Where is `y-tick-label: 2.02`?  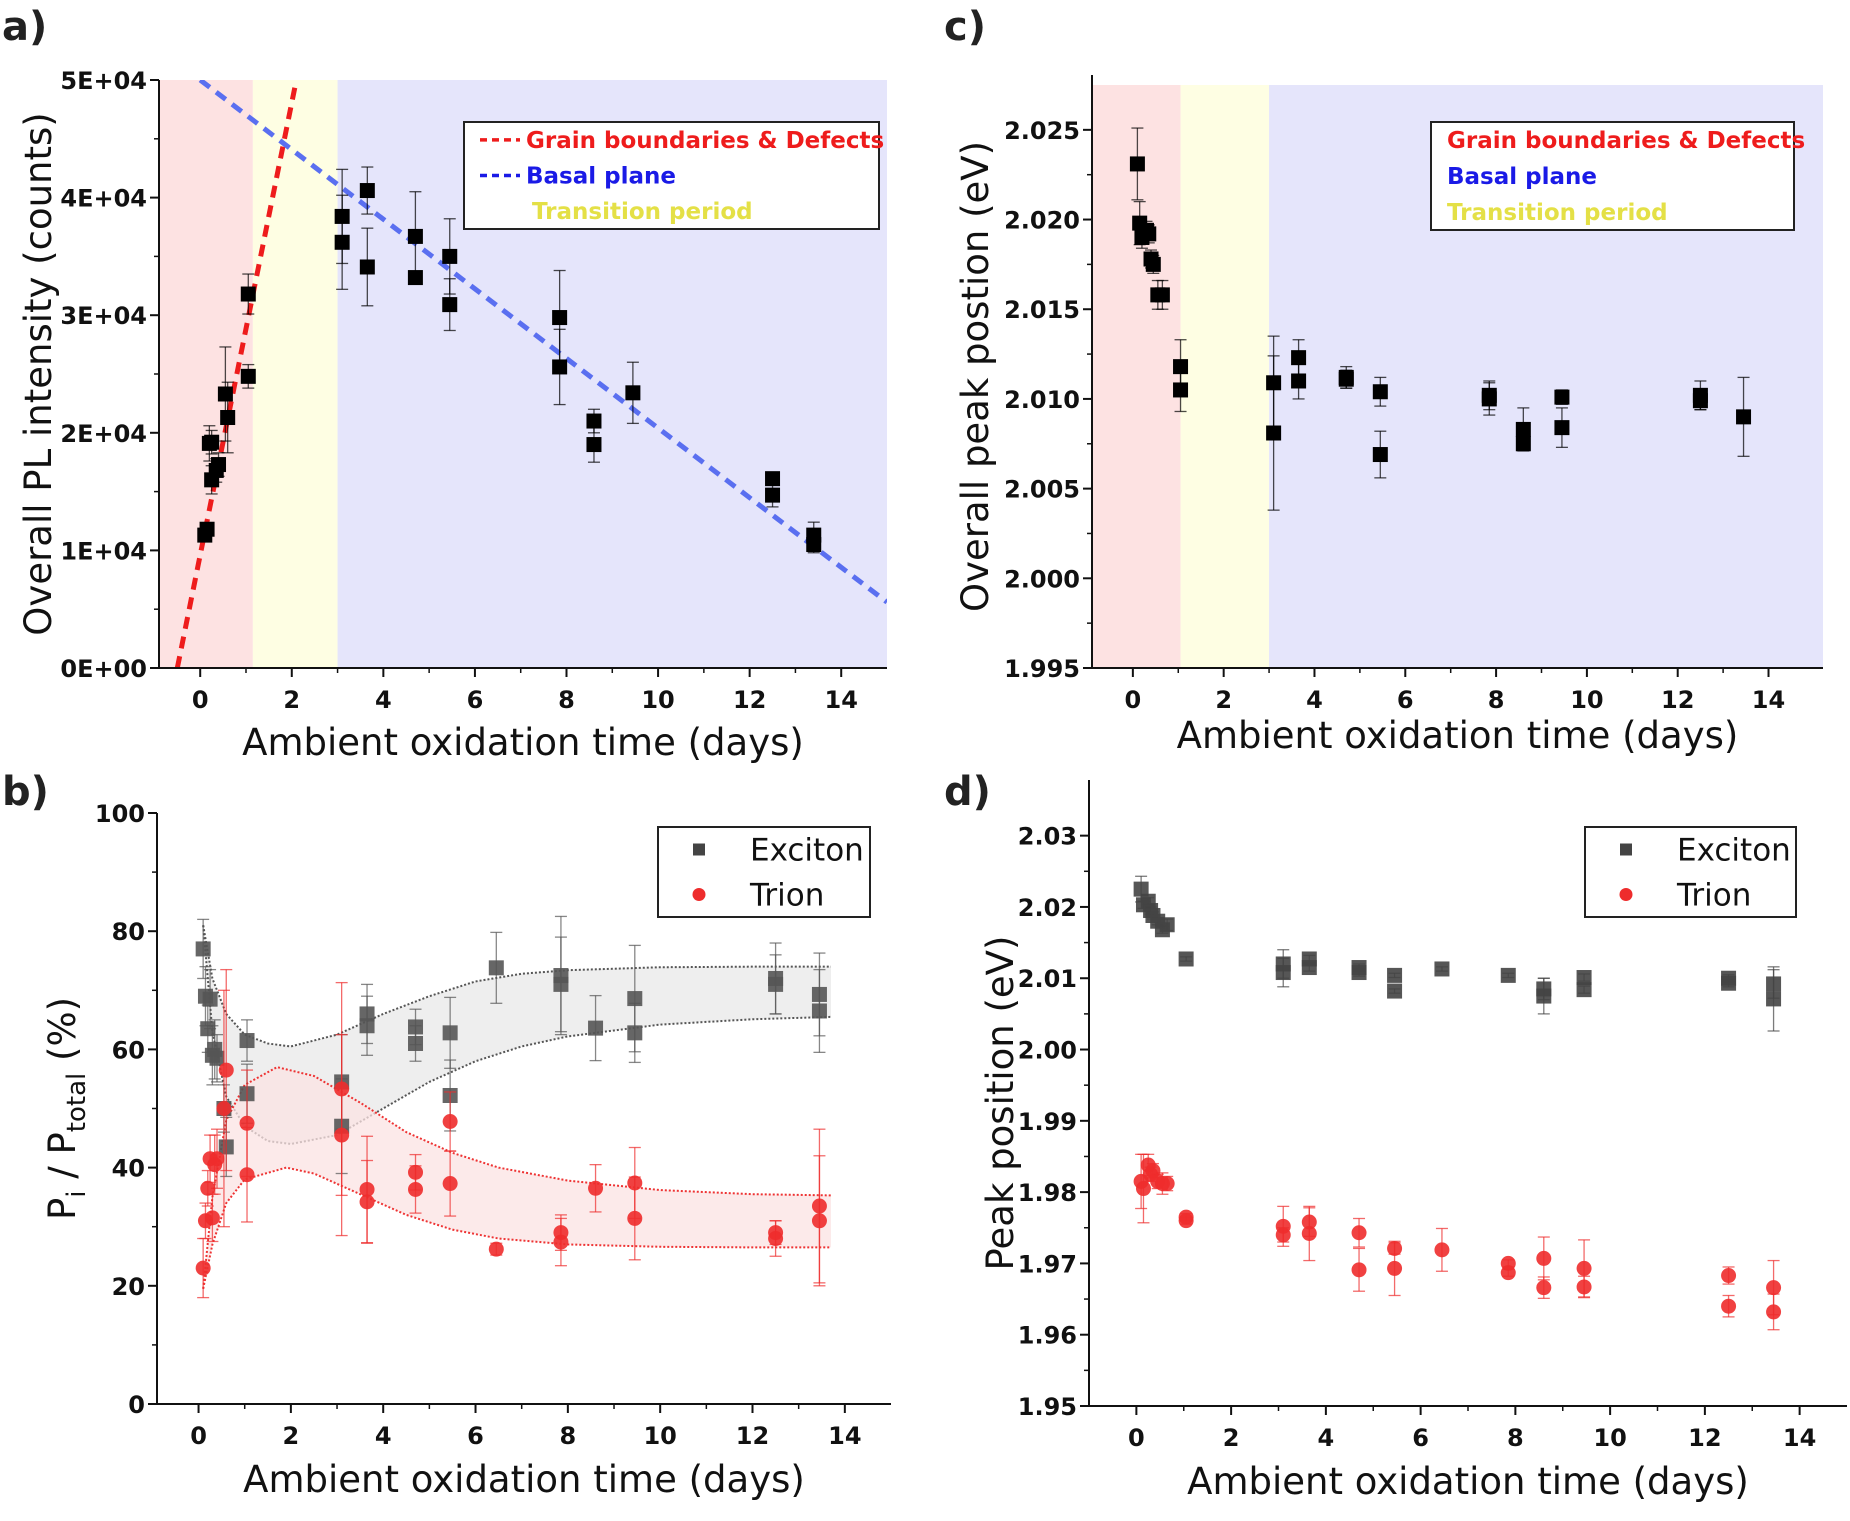
y-tick-label: 2.02 is located at coordinates (1047, 908).